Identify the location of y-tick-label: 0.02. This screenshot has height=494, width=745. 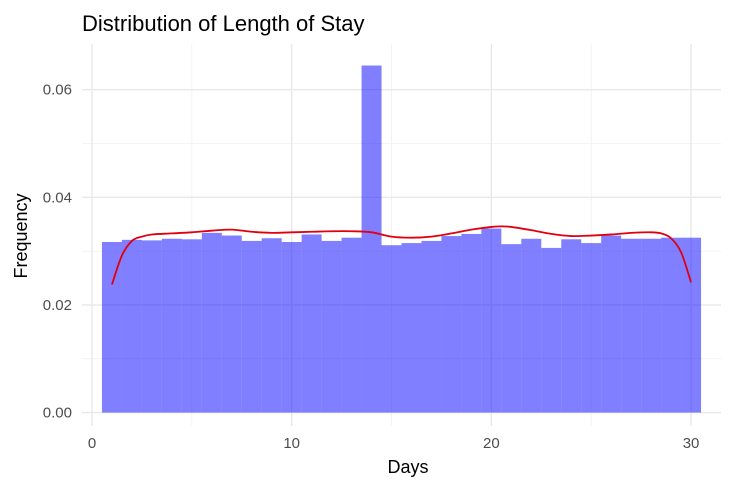
(57, 305).